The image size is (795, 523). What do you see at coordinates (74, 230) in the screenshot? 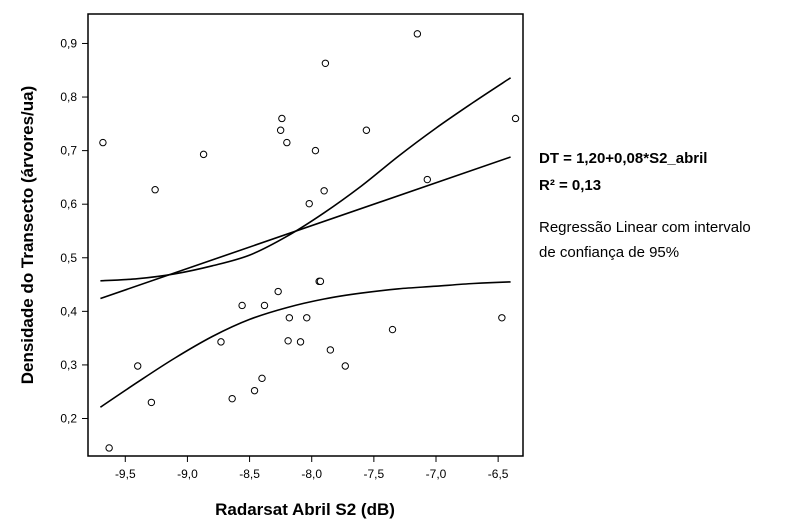
I see `y-axis-ticks: 0,2 0,3 0,4 0,5 0,6 0,7 0,8 0,9` at bounding box center [74, 230].